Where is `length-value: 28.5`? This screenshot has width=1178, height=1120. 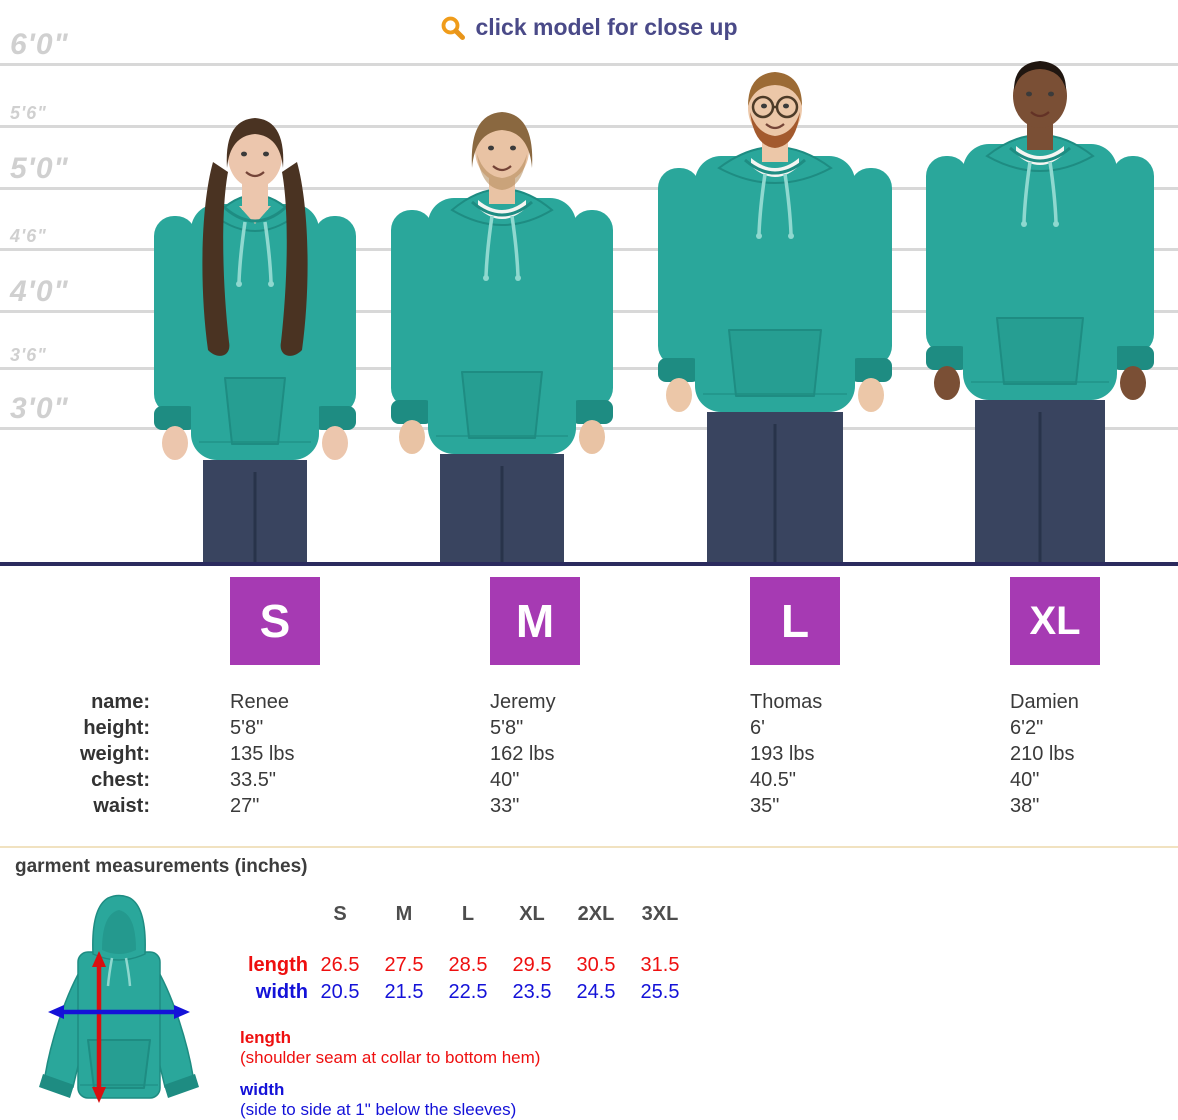
length-value: 28.5 is located at coordinates (468, 965).